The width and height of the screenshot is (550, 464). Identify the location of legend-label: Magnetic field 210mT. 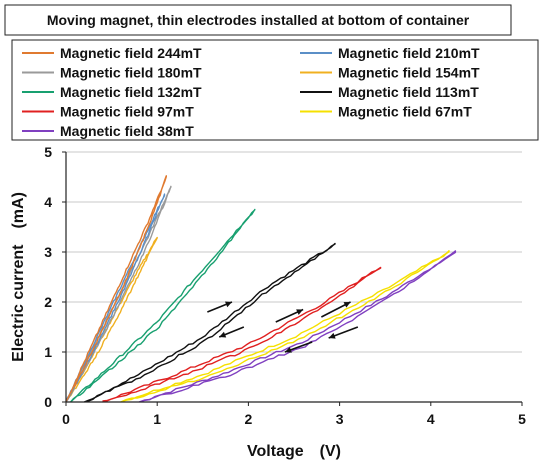
(409, 53).